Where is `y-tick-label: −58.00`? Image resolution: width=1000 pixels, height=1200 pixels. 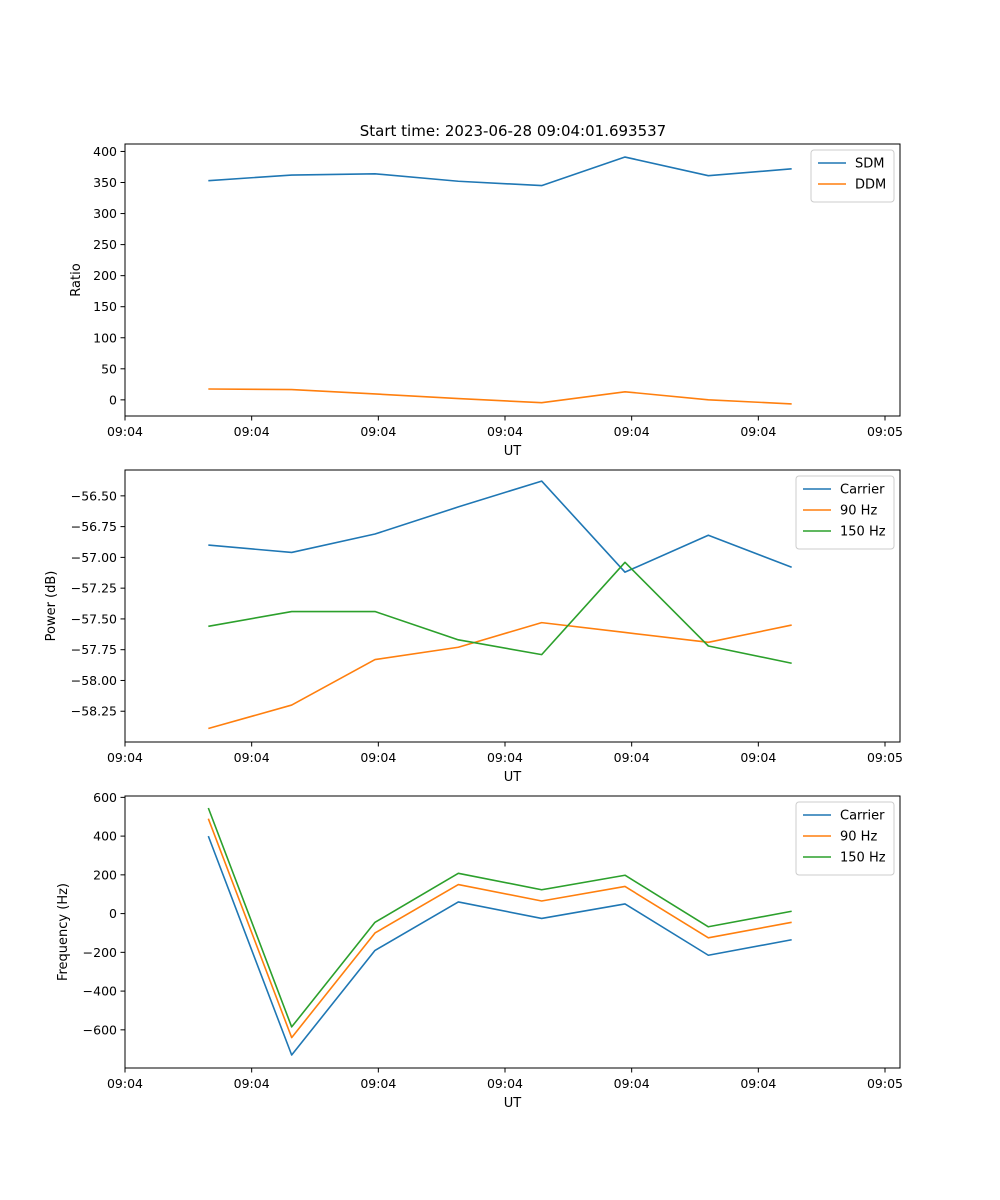 y-tick-label: −58.00 is located at coordinates (94, 680).